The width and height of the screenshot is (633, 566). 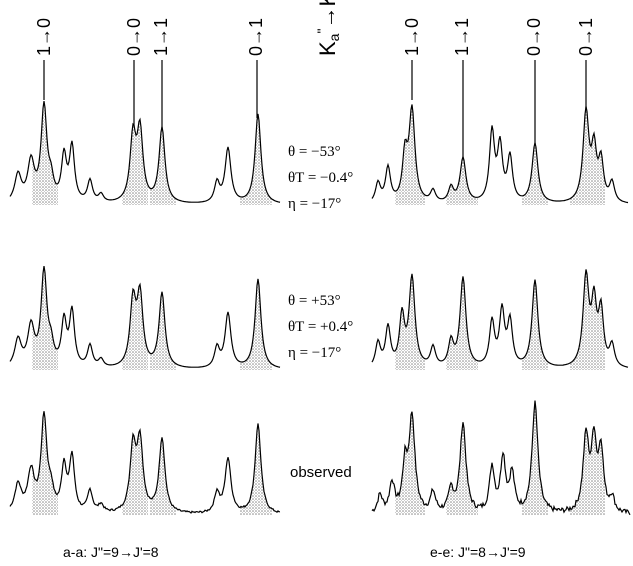 I want to click on right-label-2: 1→1, so click(x=462, y=37).